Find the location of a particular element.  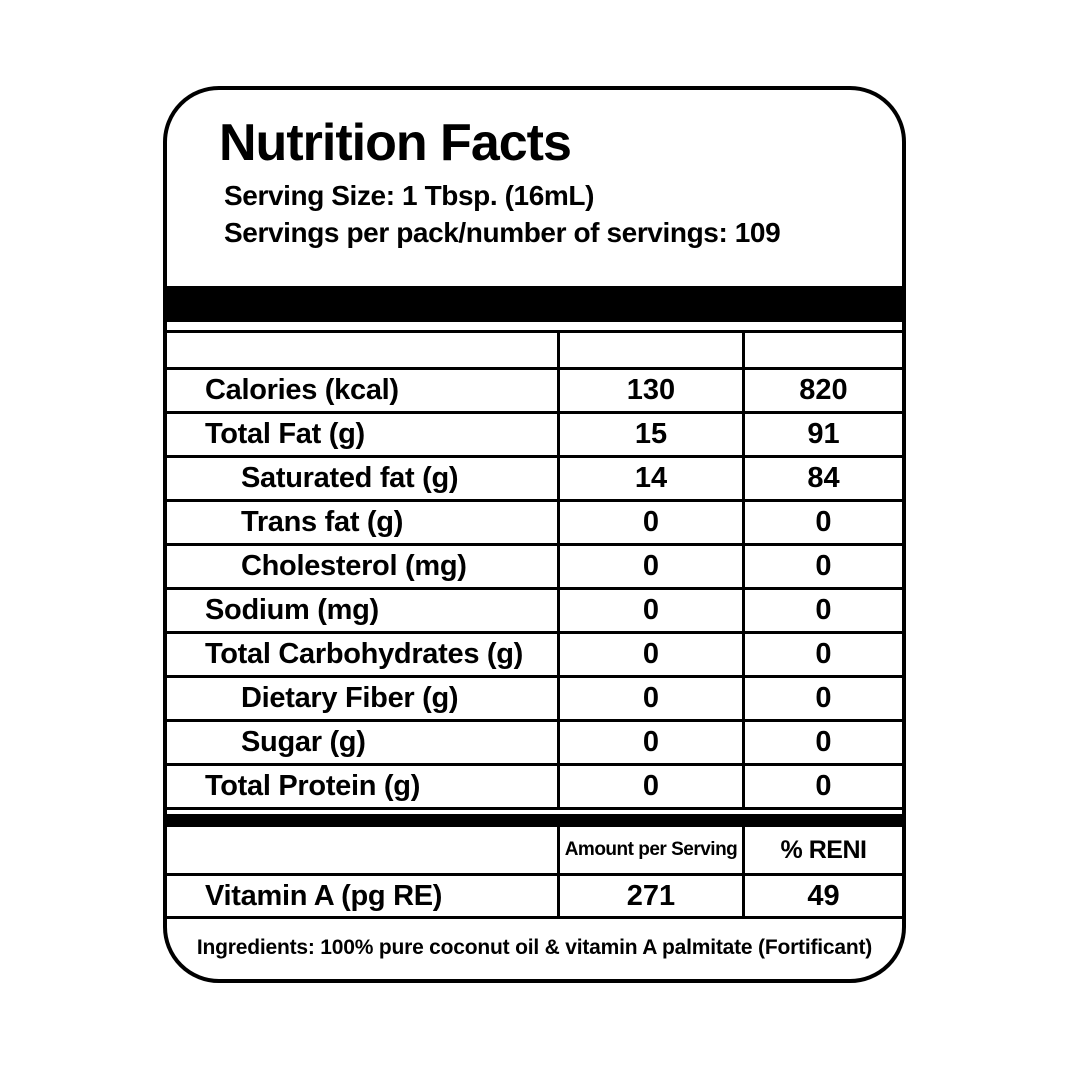

nutrient-name: Cholesterol (mg) is located at coordinates (354, 566).